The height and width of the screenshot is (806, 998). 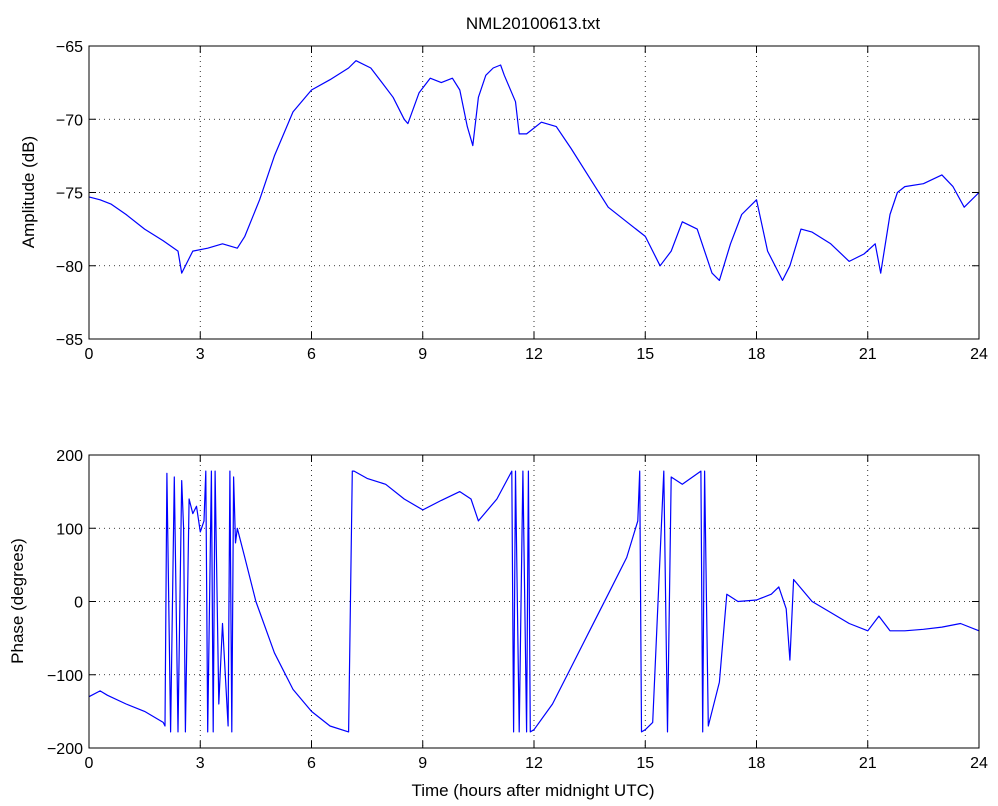 What do you see at coordinates (69, 194) in the screenshot?
I see `amplitude-ytick-label: −75` at bounding box center [69, 194].